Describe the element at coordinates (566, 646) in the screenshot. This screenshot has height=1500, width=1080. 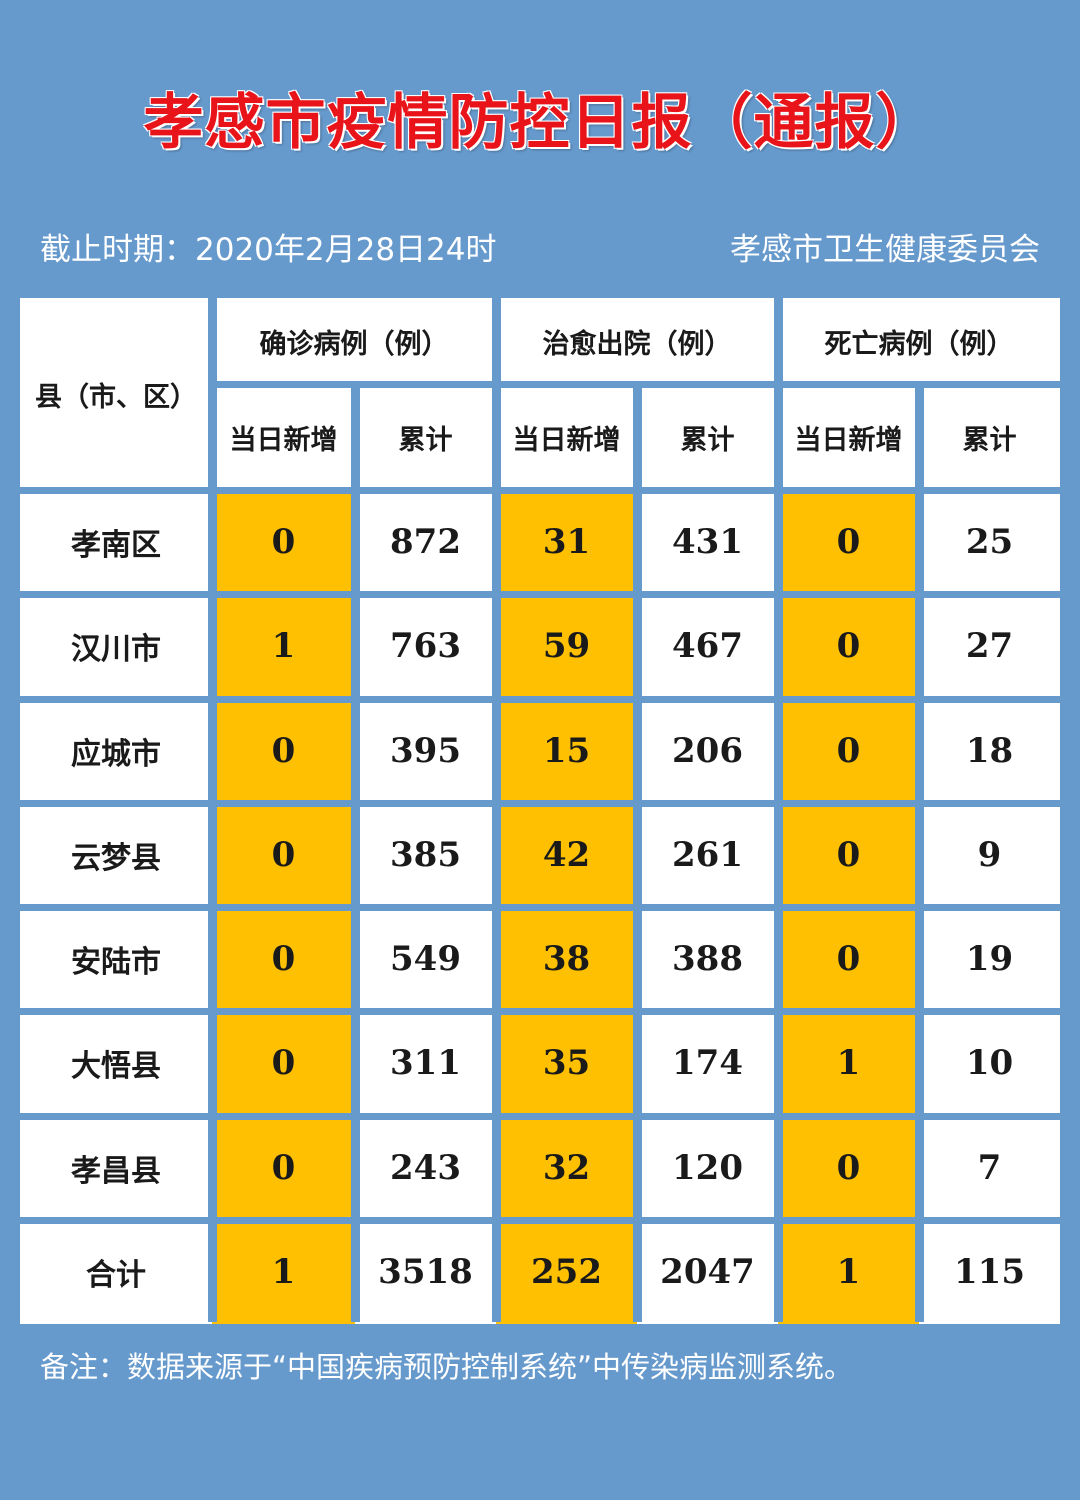
I see `table-cell: 59` at that location.